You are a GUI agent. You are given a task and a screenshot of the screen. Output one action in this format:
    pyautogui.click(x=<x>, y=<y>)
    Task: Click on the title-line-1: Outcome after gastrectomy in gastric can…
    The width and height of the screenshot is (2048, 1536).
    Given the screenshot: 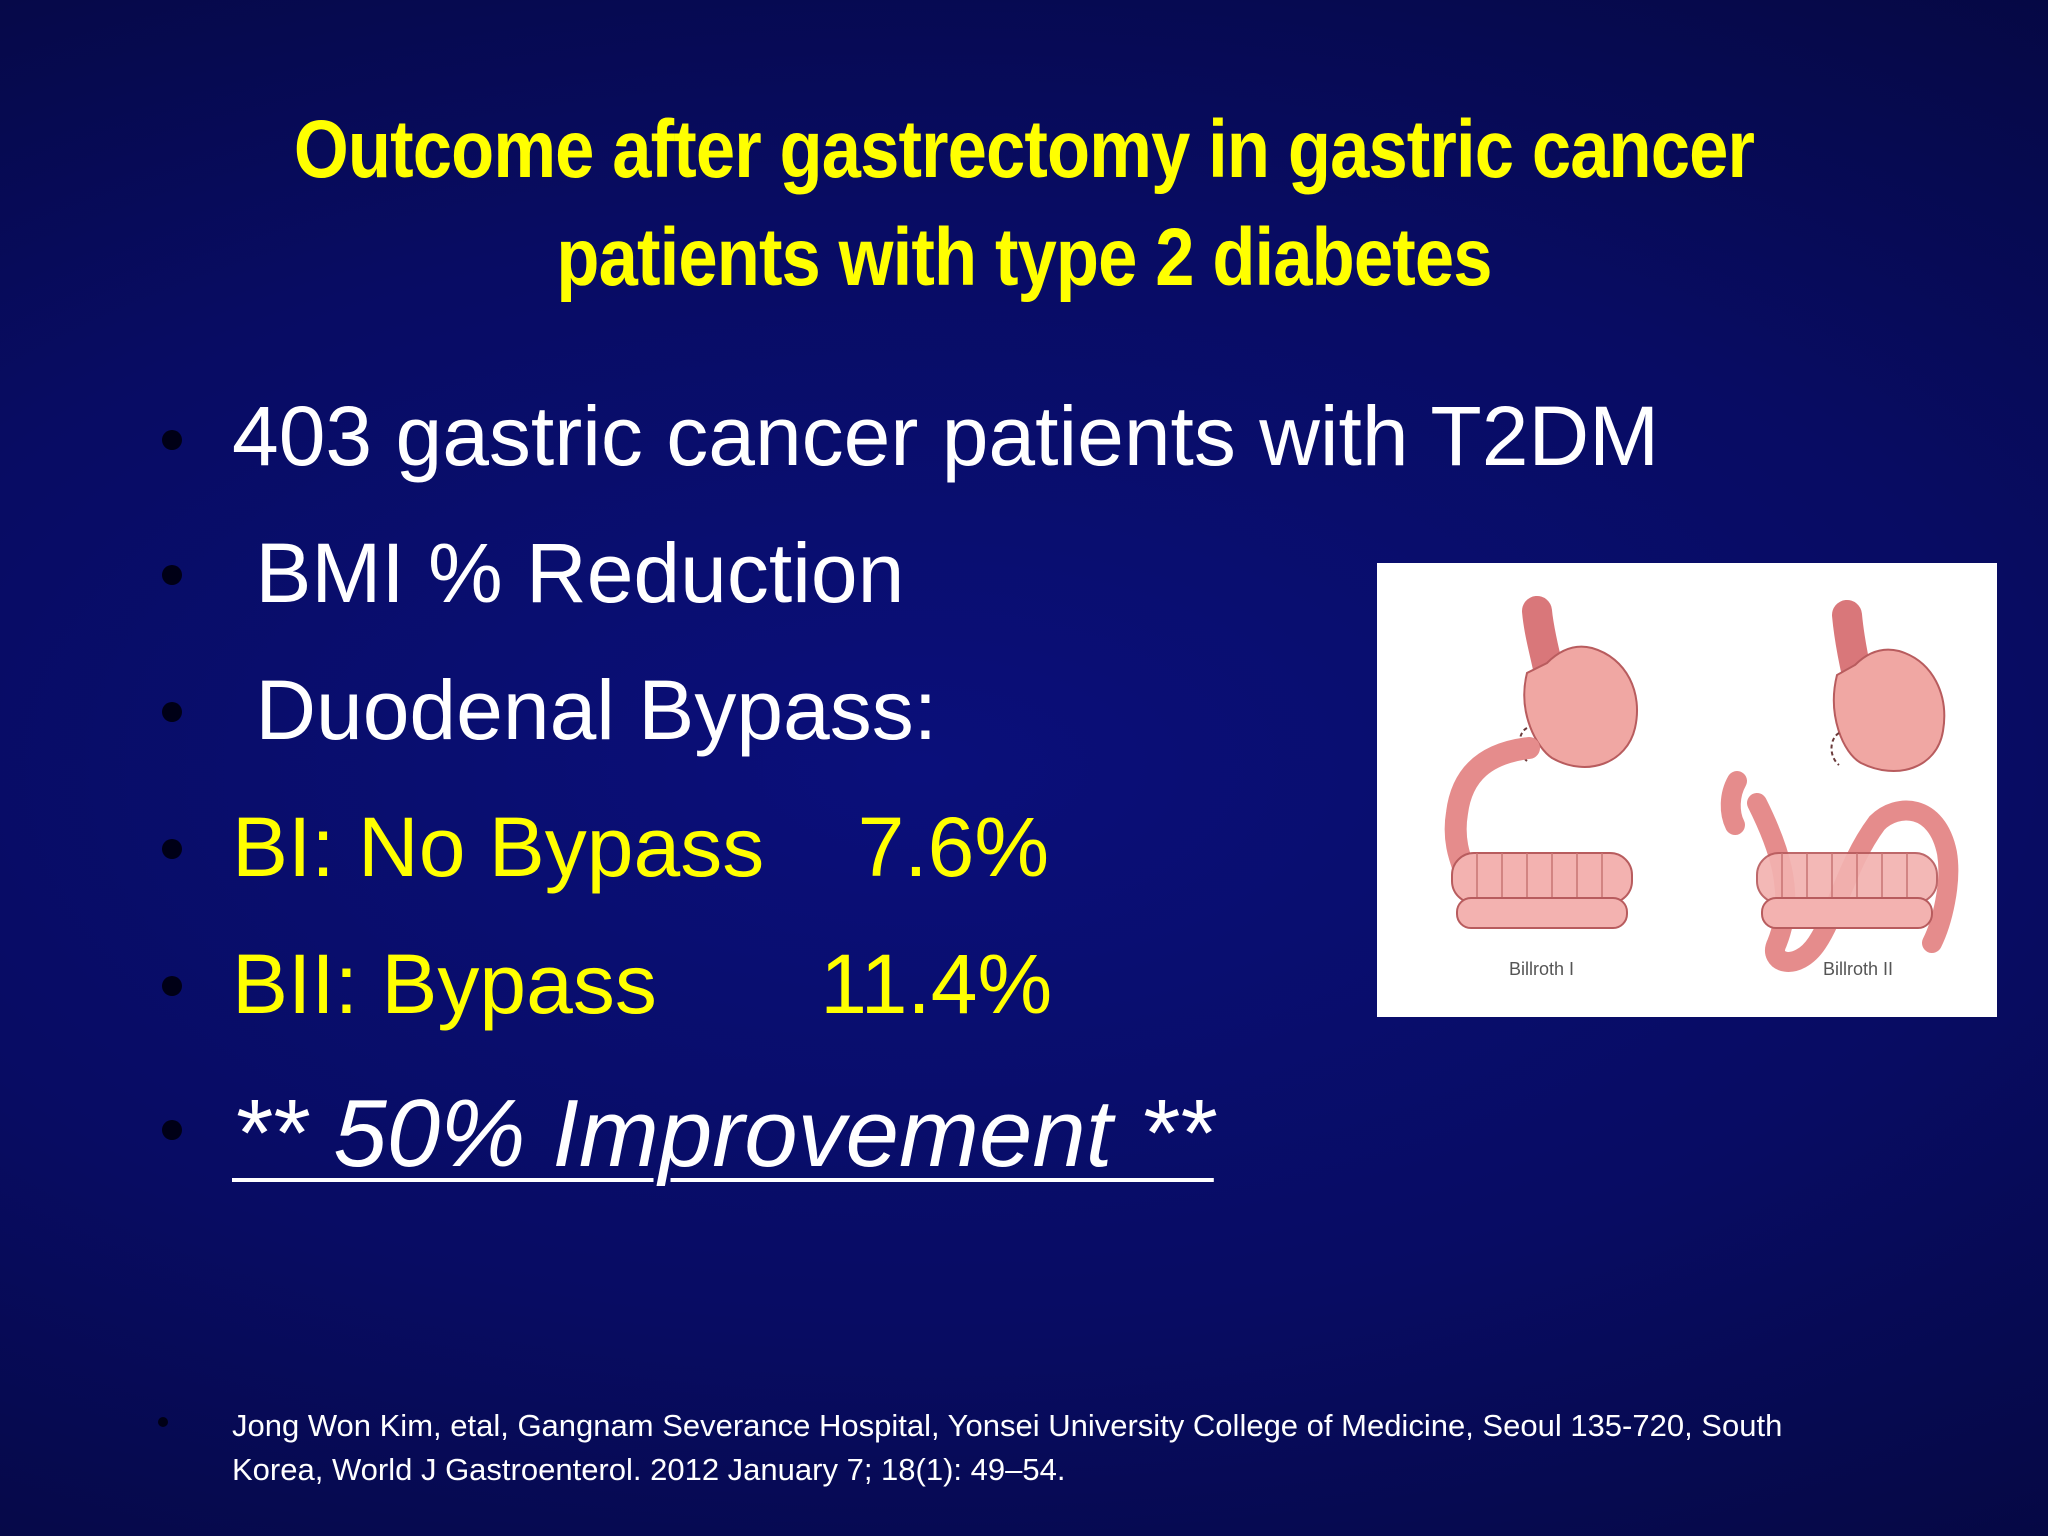 What is the action you would take?
    pyautogui.click(x=1024, y=149)
    